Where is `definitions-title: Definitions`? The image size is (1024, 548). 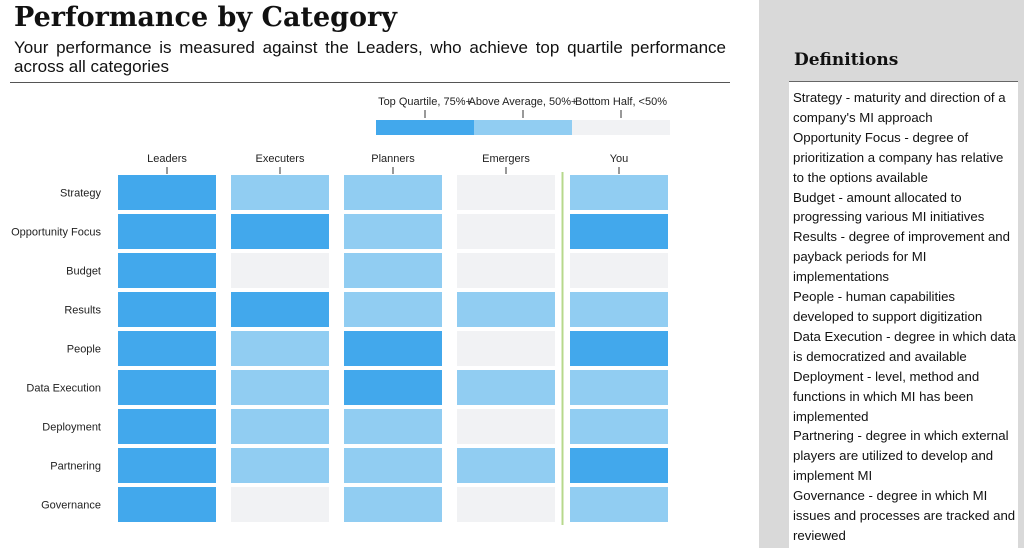
definitions-title: Definitions is located at coordinates (846, 60).